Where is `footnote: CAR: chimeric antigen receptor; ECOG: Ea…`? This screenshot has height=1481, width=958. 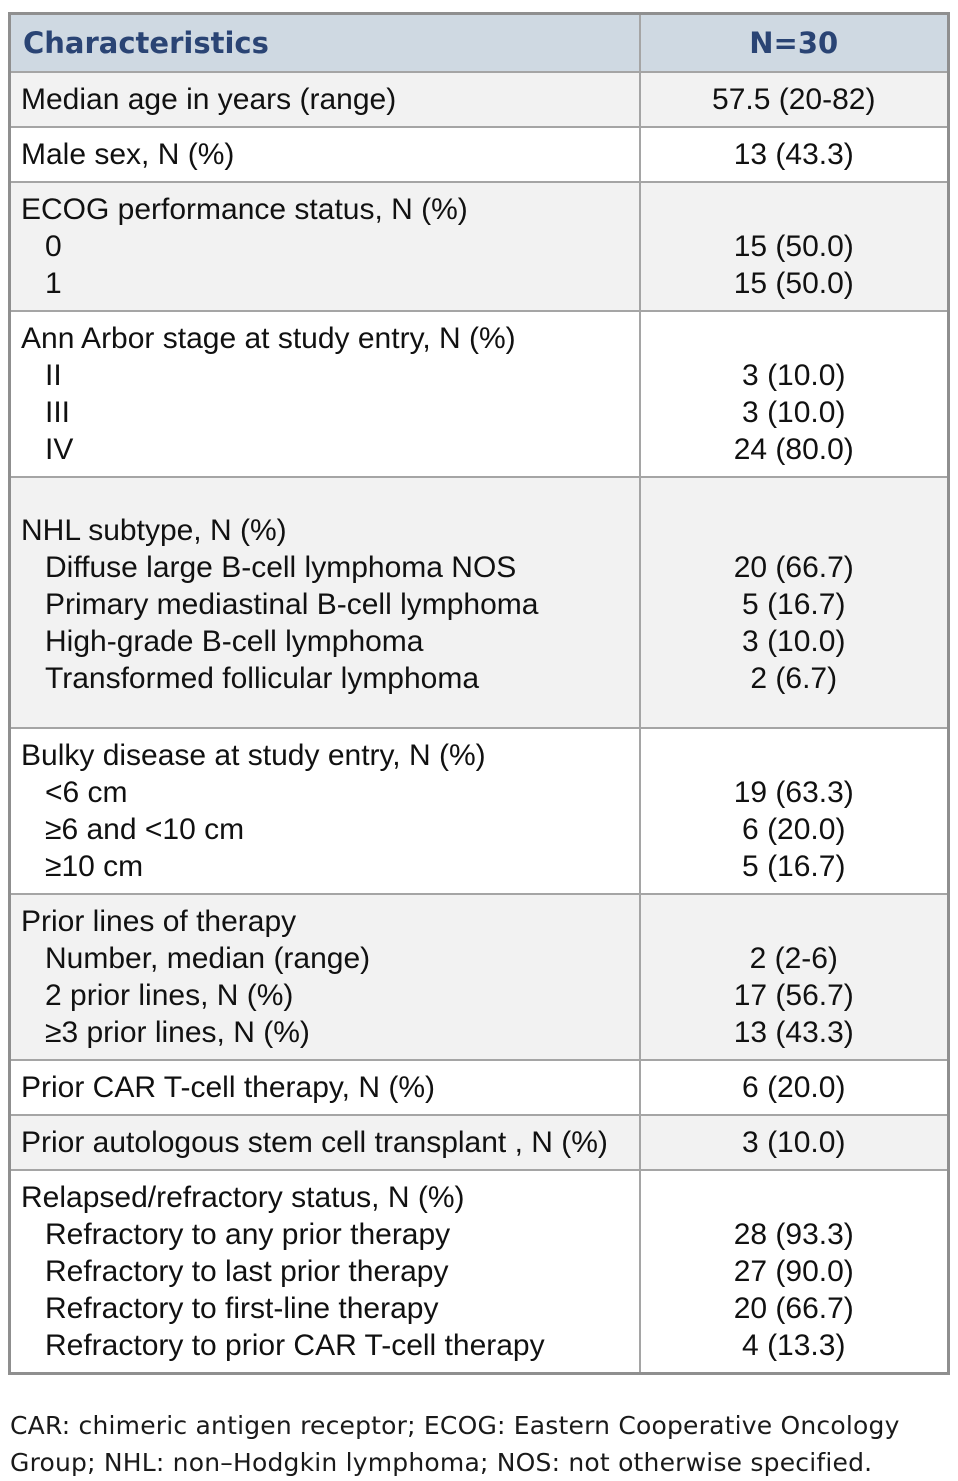 footnote: CAR: chimeric antigen receptor; ECOG: Ea… is located at coordinates (480, 1444).